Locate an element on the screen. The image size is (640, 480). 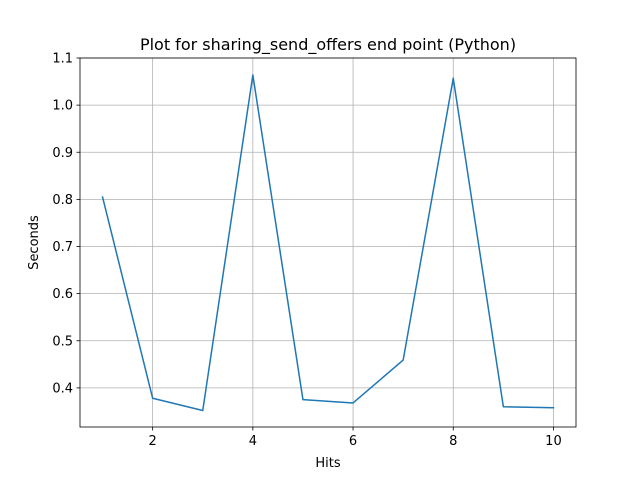
x-tick-label: 4 is located at coordinates (253, 441).